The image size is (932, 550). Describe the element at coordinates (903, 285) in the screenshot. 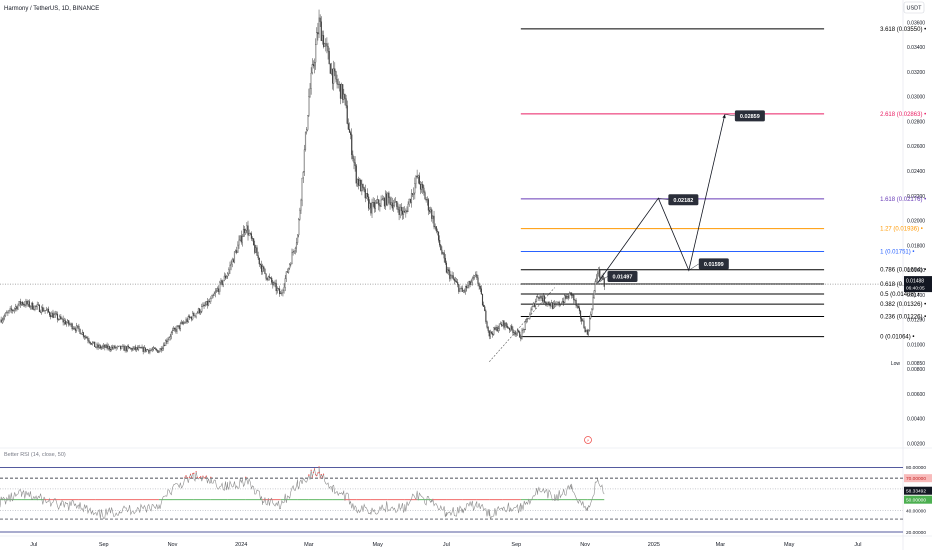

I see `fib-level-label: 0.618 (0.01489) •` at that location.